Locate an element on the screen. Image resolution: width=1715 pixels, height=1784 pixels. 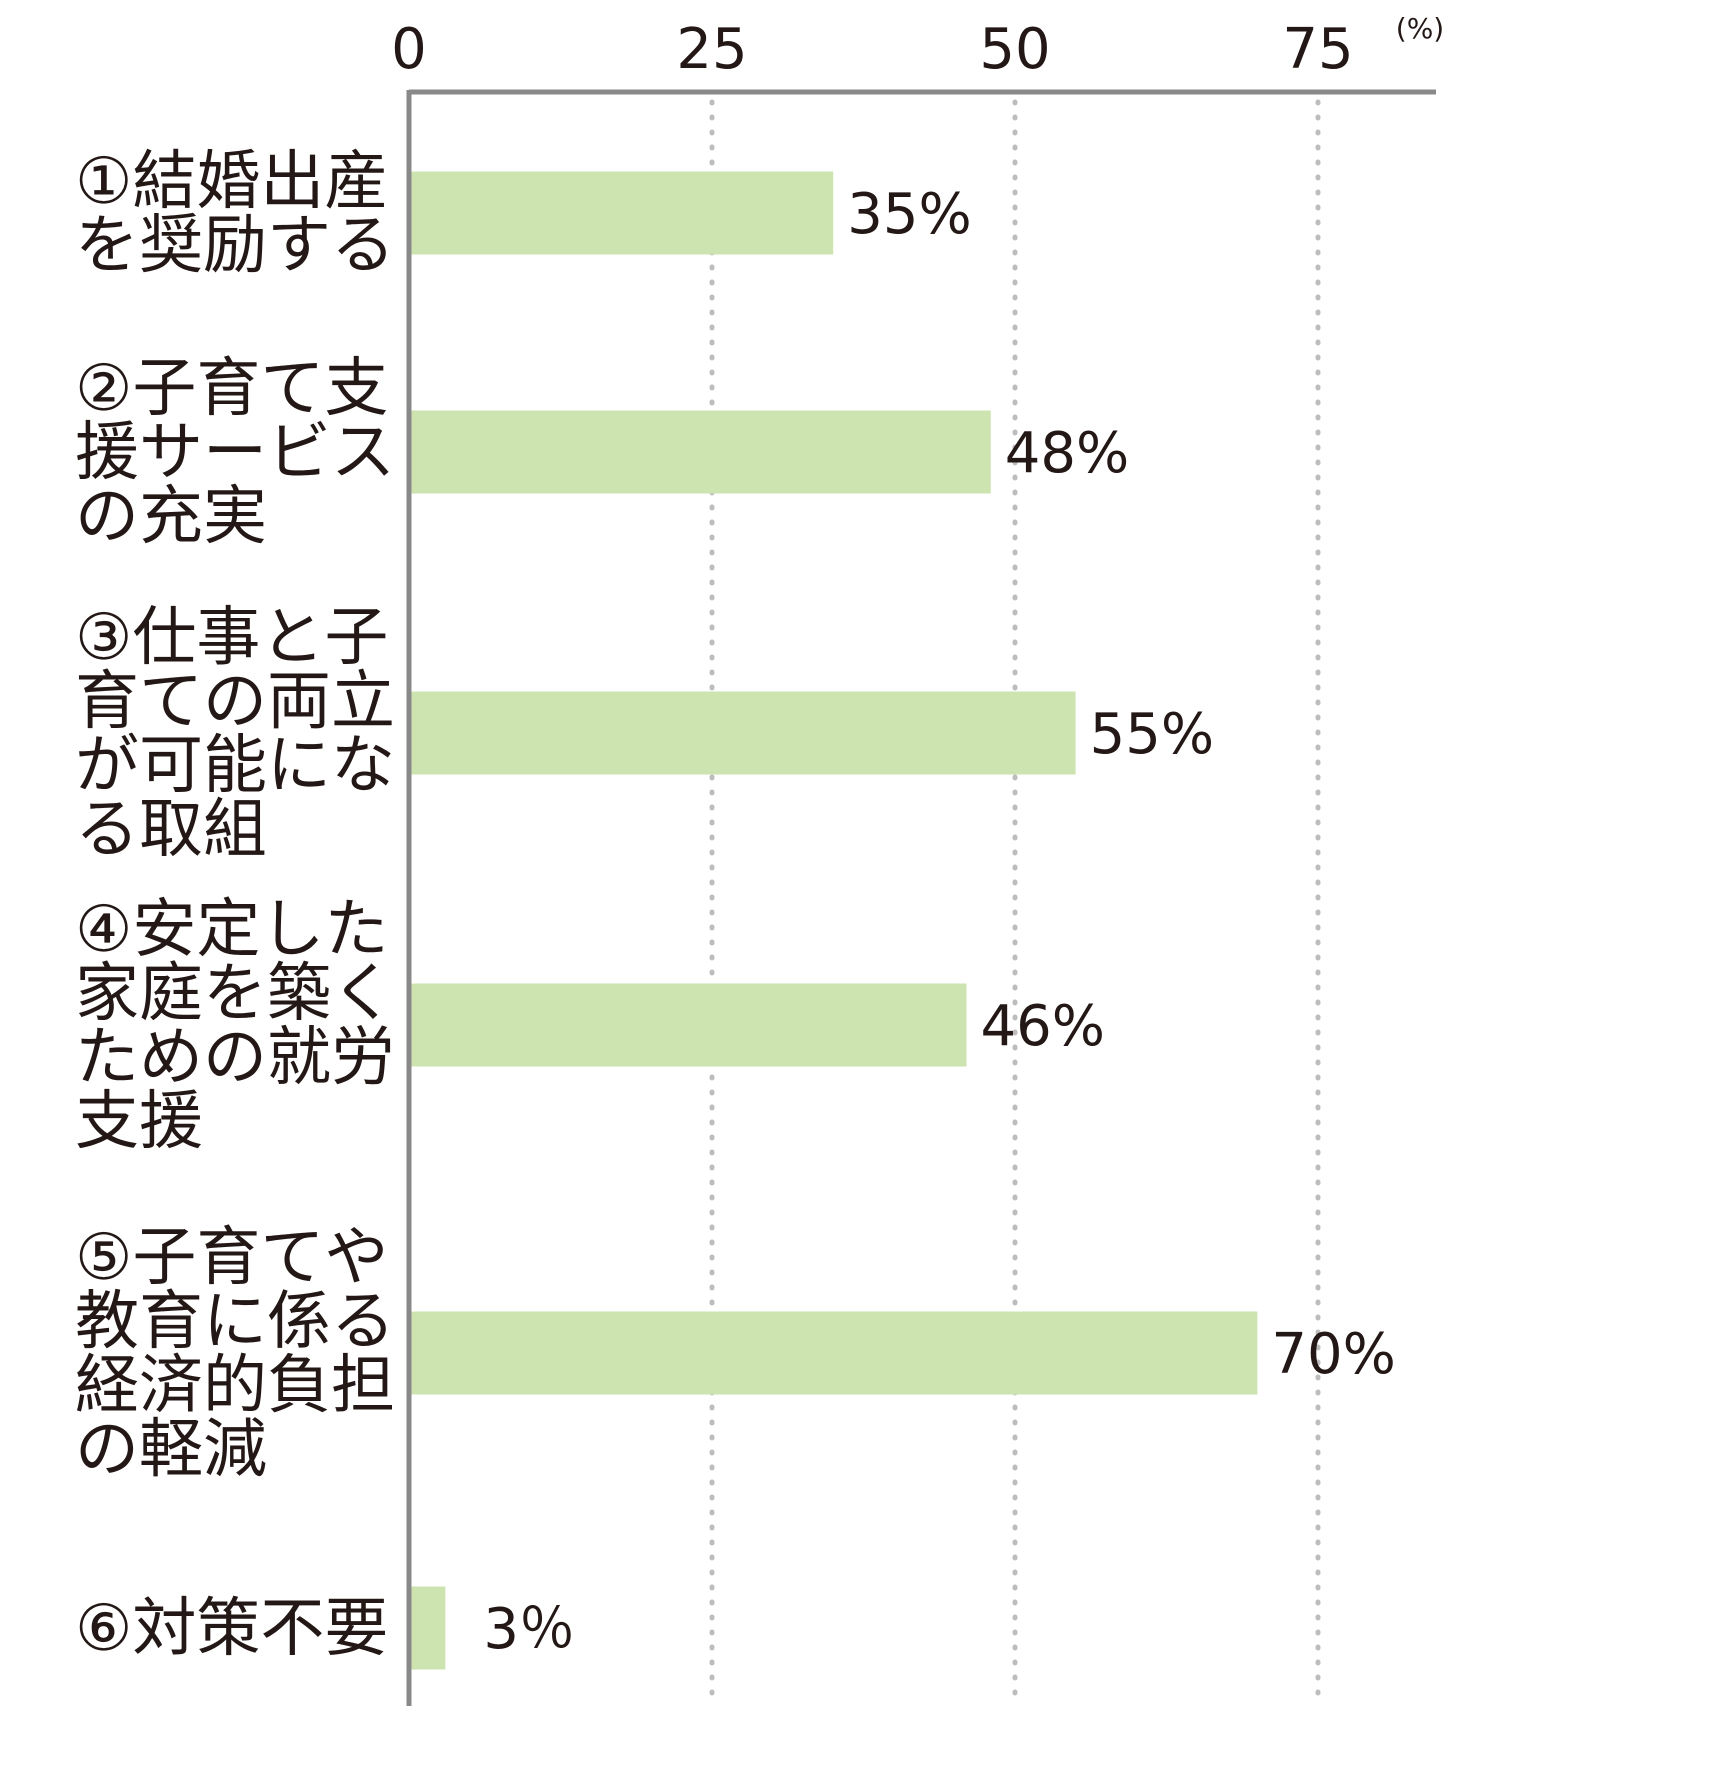
x-tick-label: 25 is located at coordinates (711, 49).